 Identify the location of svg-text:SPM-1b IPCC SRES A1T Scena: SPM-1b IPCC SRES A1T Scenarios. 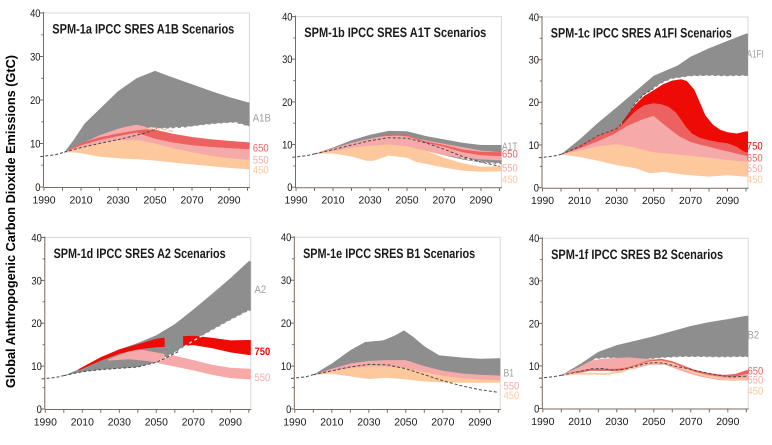
(395, 32).